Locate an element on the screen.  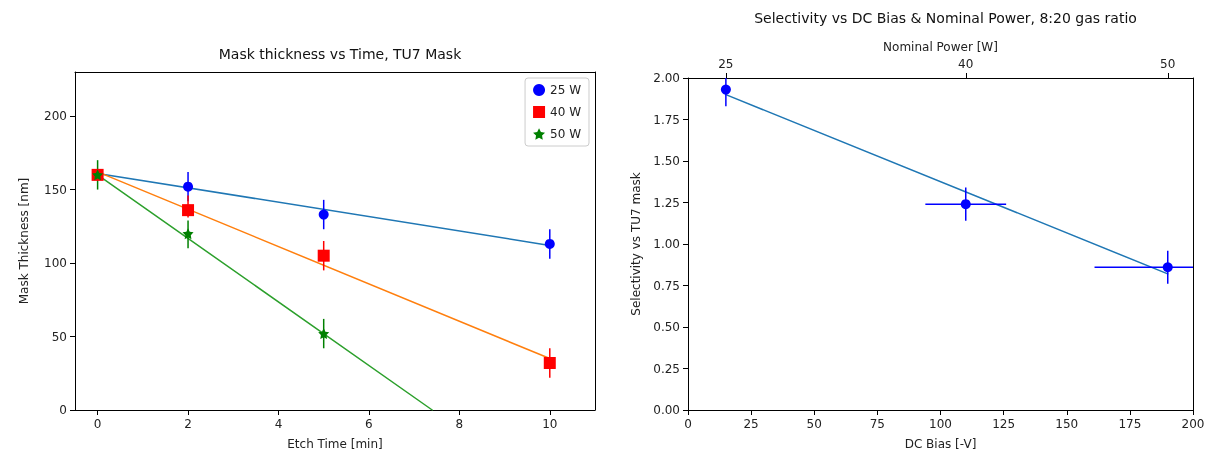
x-tick-label: 25 is located at coordinates (751, 424).